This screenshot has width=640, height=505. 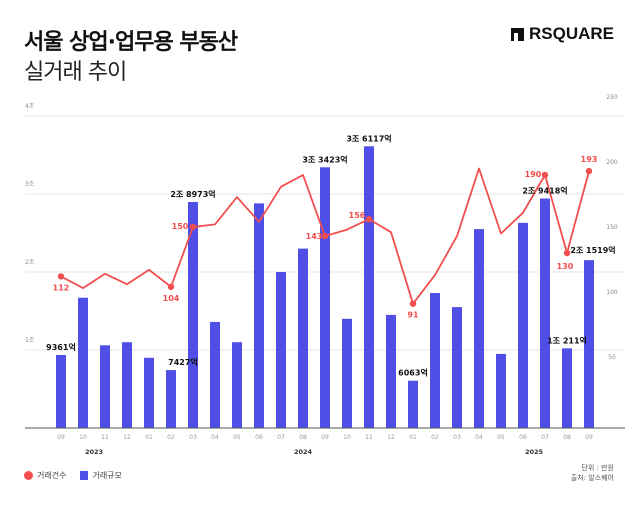 I want to click on legend-square-icon, so click(x=84, y=475).